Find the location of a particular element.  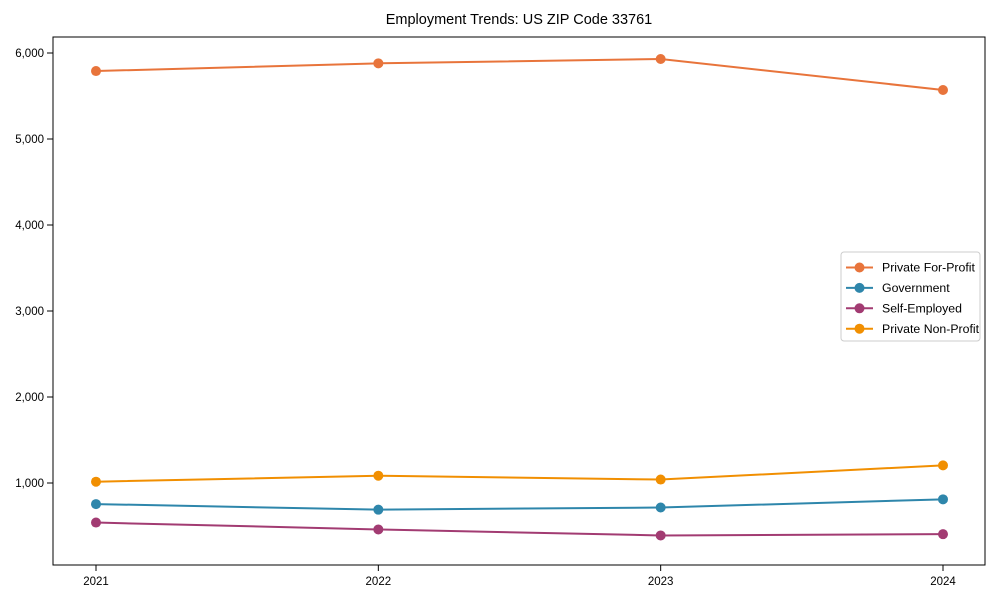

legend-item-private-non-profit: Private Non-Profit is located at coordinates (913, 329).